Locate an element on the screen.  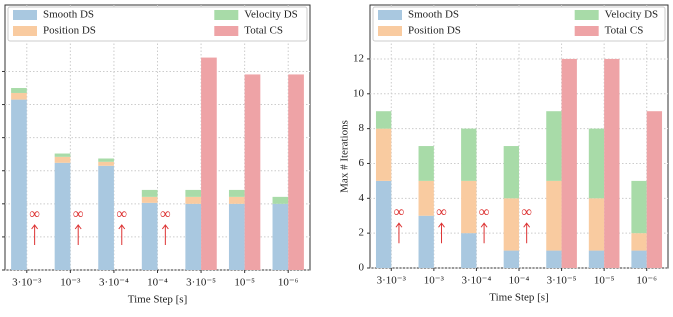
y-tick-label: 6 is located at coordinates (362, 163).